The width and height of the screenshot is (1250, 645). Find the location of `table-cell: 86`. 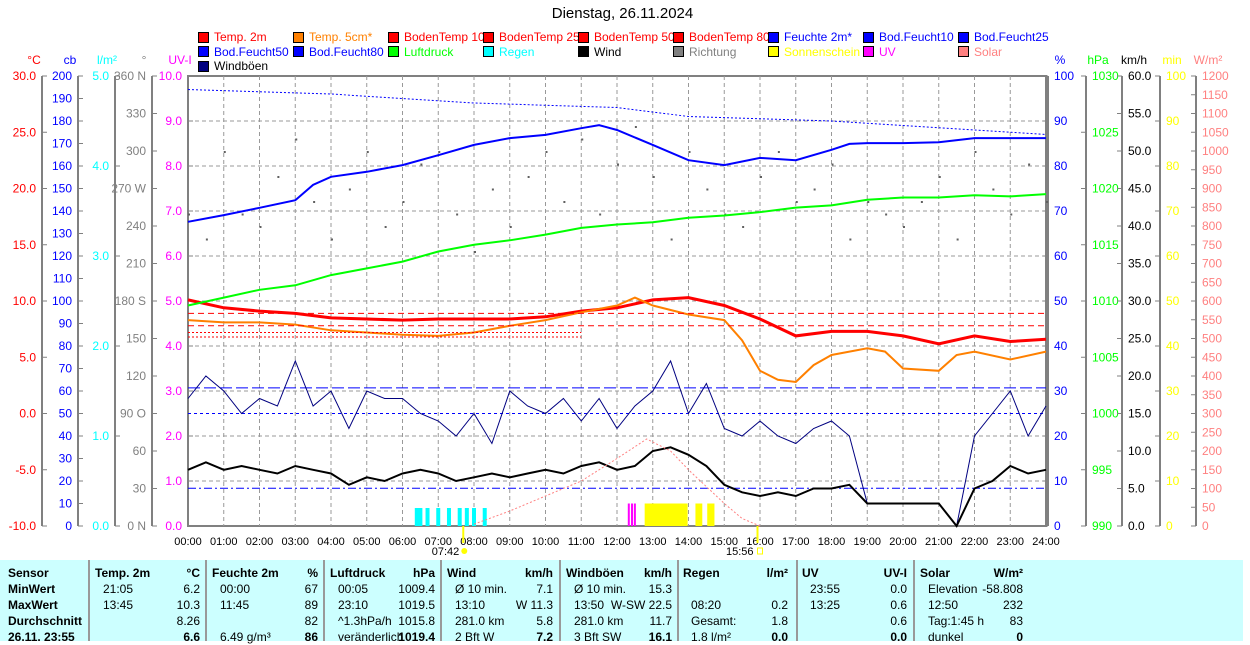

table-cell: 86 is located at coordinates (311, 637).